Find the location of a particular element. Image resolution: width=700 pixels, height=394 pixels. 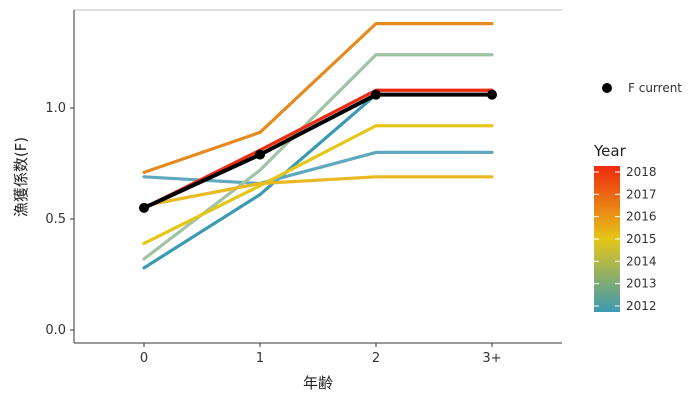

legend-year-label: 2015 is located at coordinates (641, 239).